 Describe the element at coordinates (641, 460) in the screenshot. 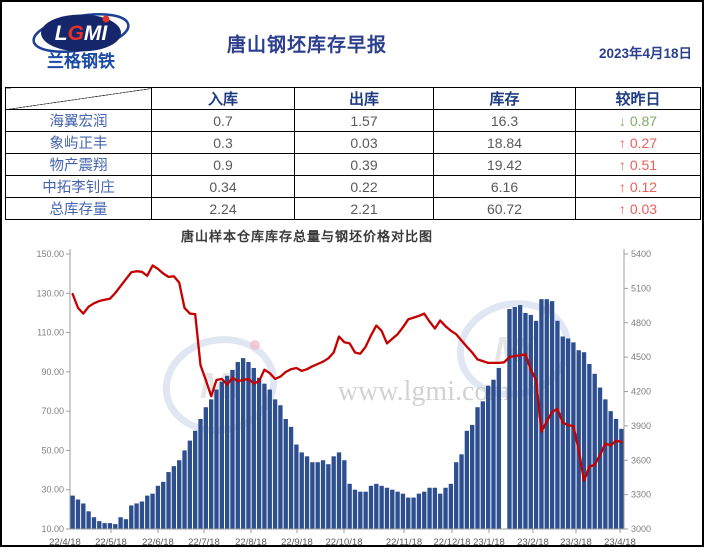

I see `right-axis-label: 3600` at that location.